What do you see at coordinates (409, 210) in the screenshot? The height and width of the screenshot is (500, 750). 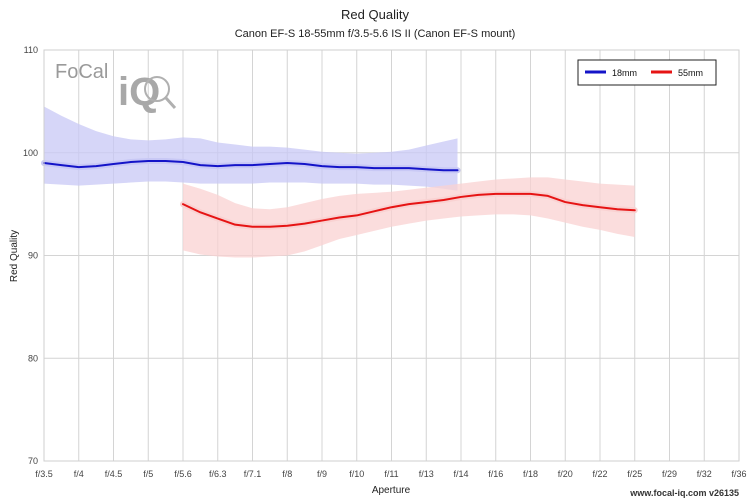 I see `line-55mm` at bounding box center [409, 210].